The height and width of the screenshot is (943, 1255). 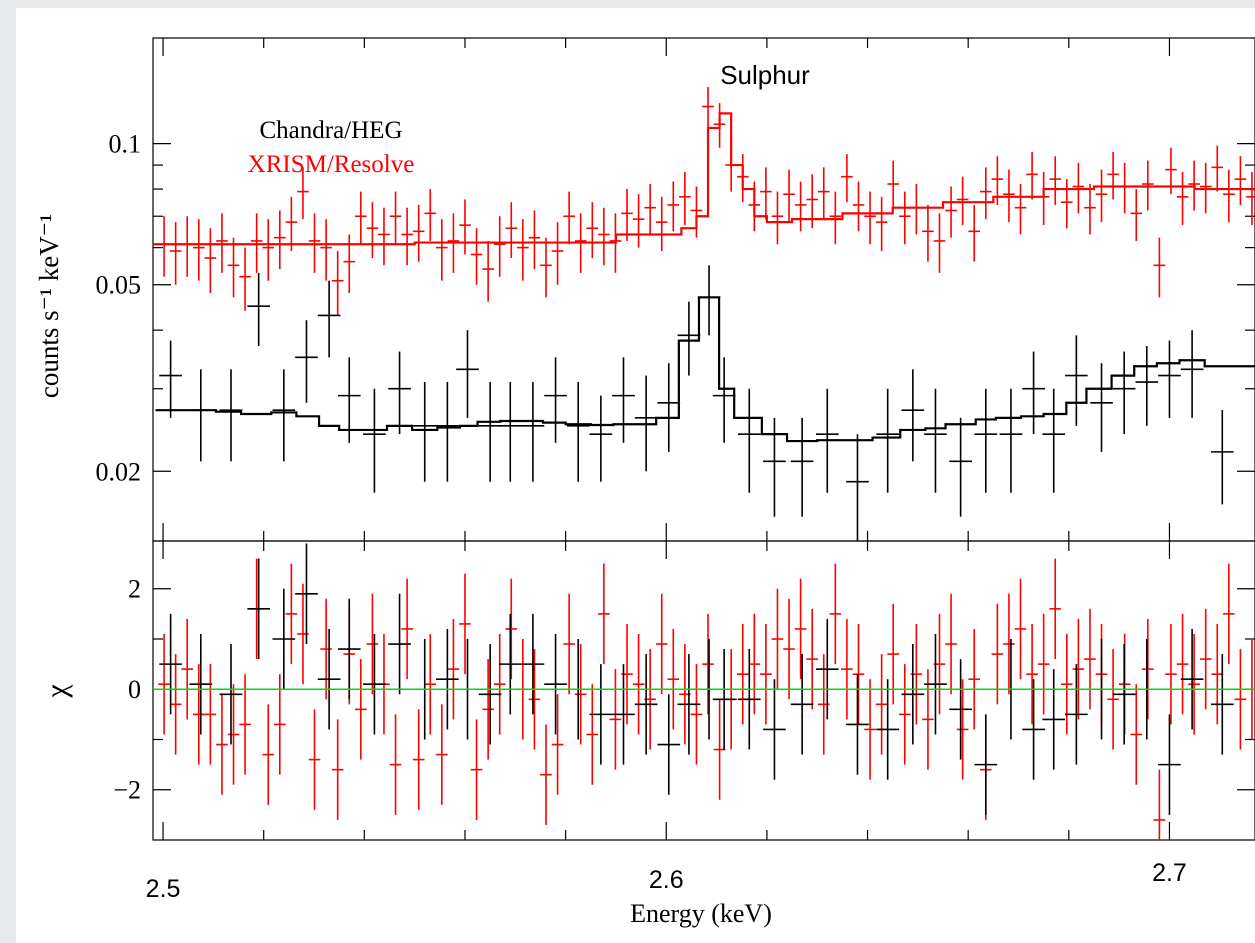 What do you see at coordinates (163, 889) in the screenshot?
I see `x-tick-label: 2.5` at bounding box center [163, 889].